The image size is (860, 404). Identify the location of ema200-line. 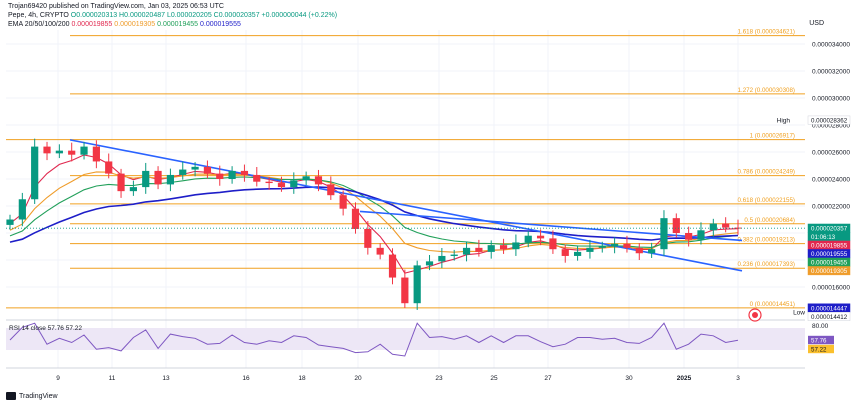
(374, 214).